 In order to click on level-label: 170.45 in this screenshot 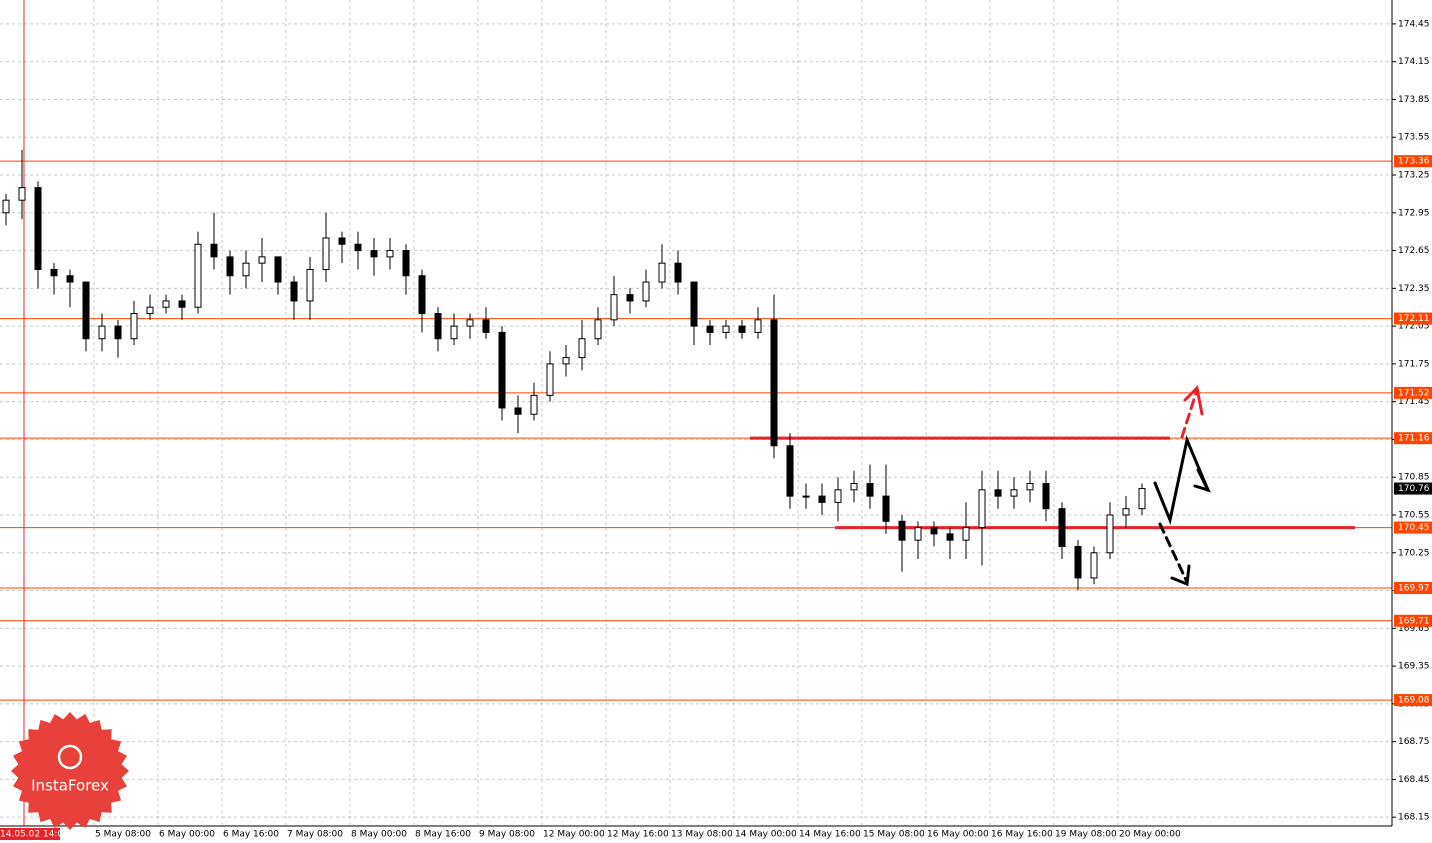, I will do `click(1414, 528)`.